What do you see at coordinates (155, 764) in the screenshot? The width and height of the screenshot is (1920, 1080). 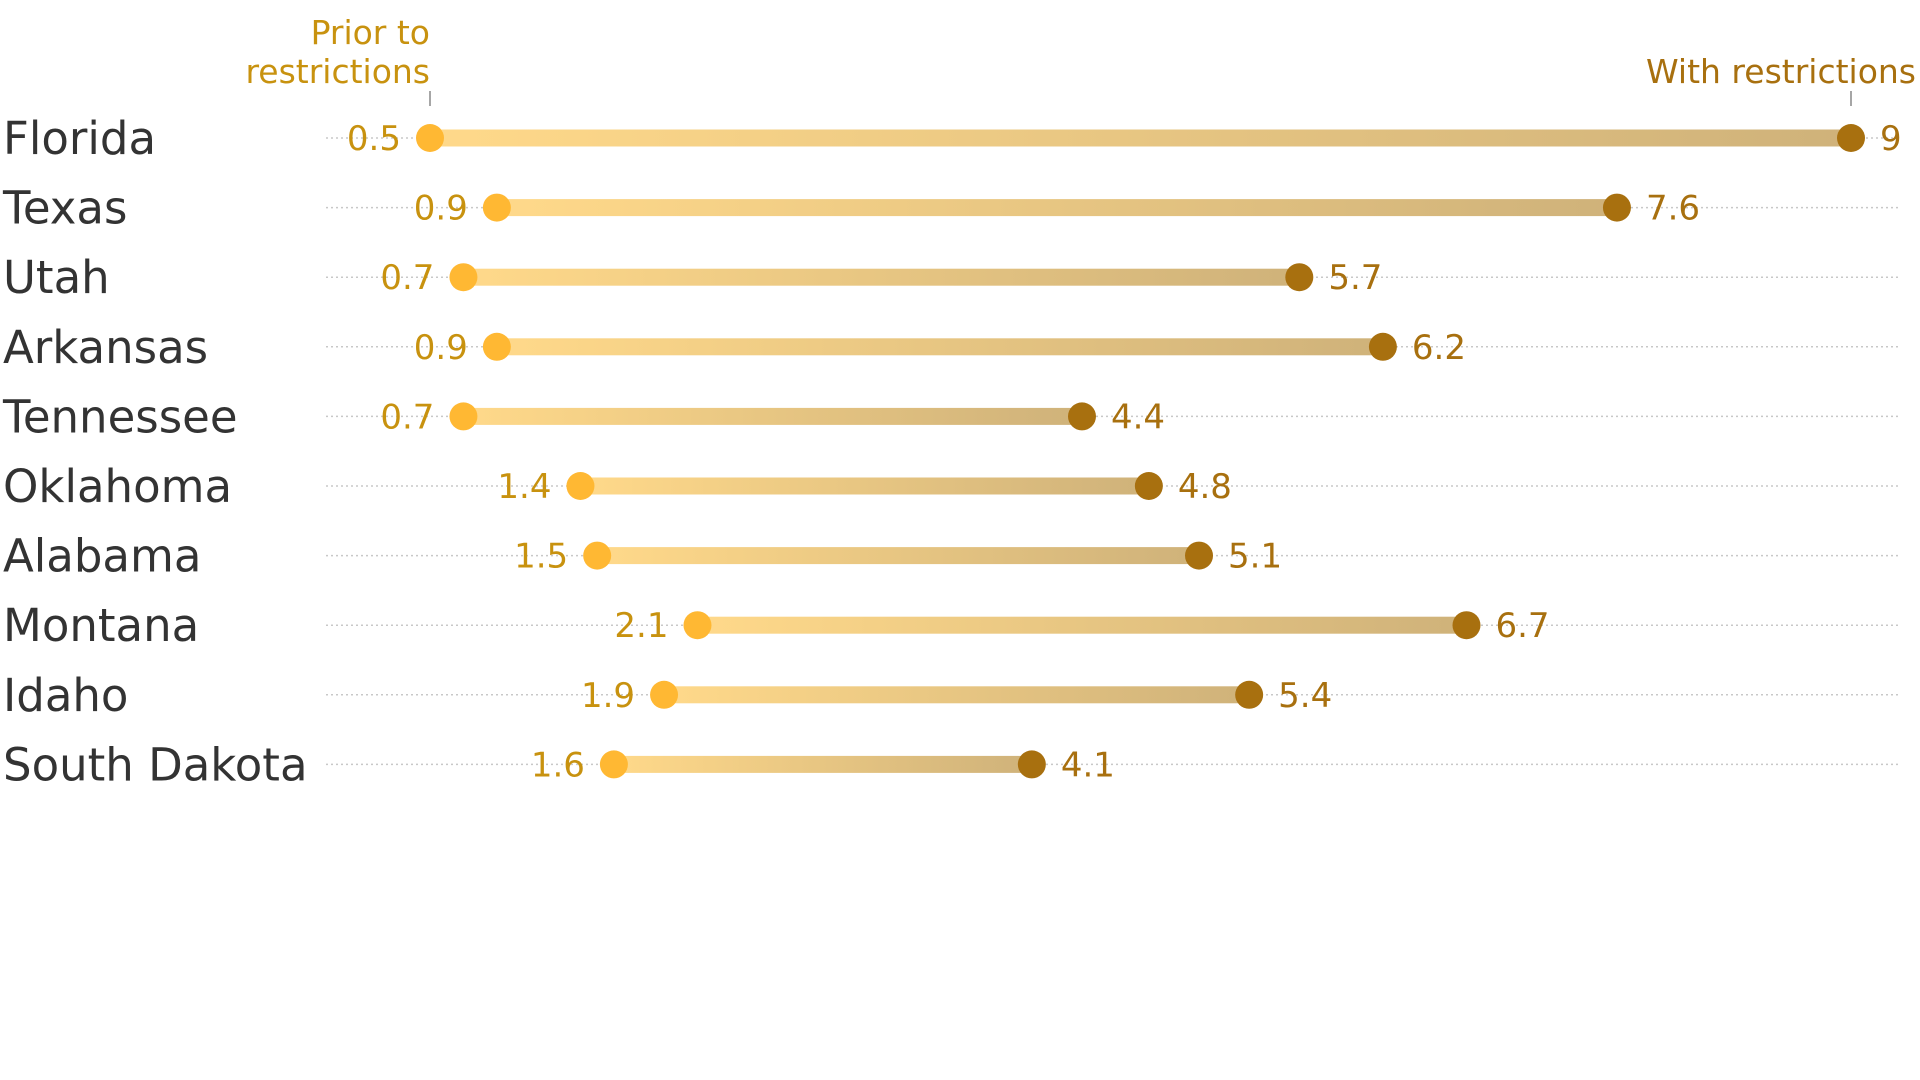 I see `state-label: South Dakota` at bounding box center [155, 764].